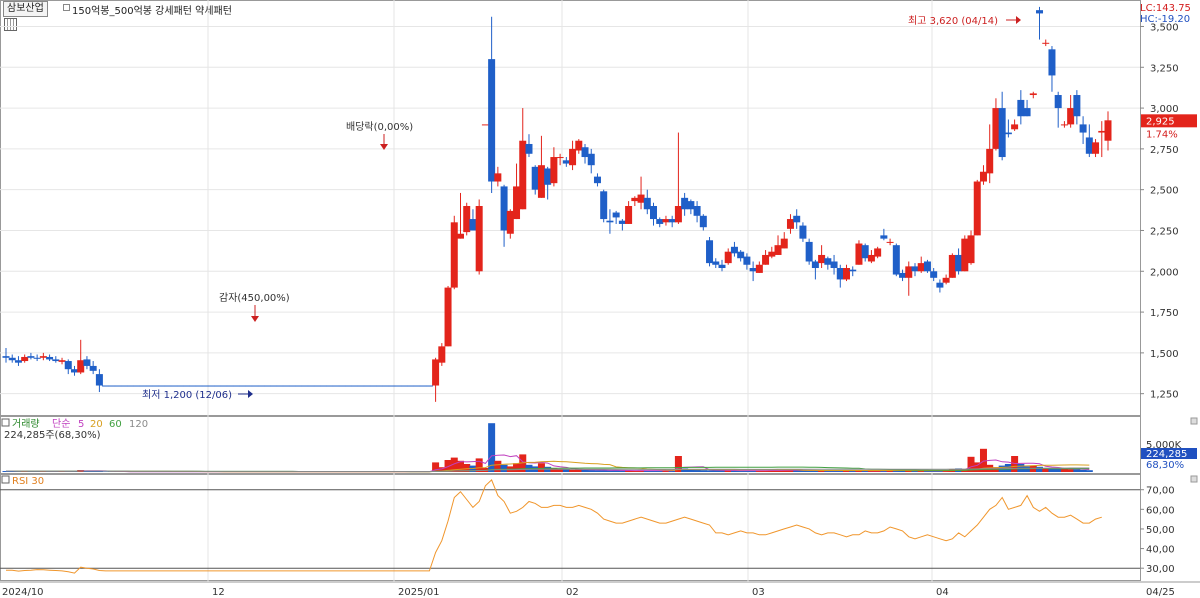  I want to click on volume-legend-title: 거래량, so click(26, 424).